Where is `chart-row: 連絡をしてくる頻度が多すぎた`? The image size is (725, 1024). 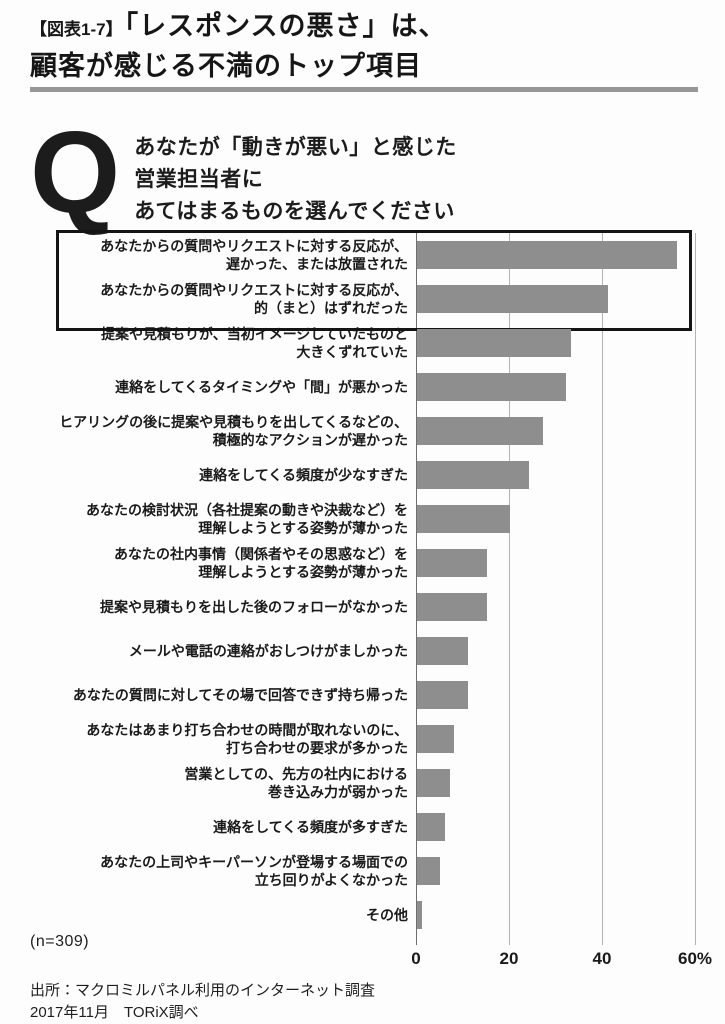 chart-row: 連絡をしてくる頻度が多すぎた is located at coordinates (362, 827).